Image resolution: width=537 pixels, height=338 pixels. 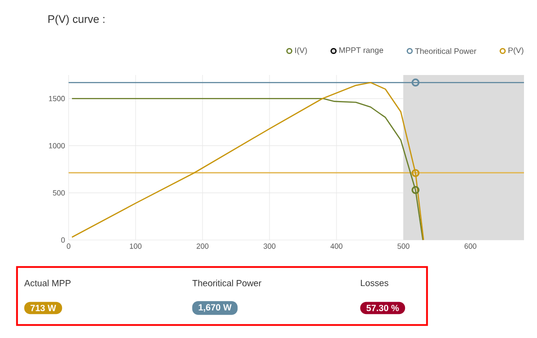 What do you see at coordinates (227, 283) in the screenshot?
I see `text: Theoritical Power` at bounding box center [227, 283].